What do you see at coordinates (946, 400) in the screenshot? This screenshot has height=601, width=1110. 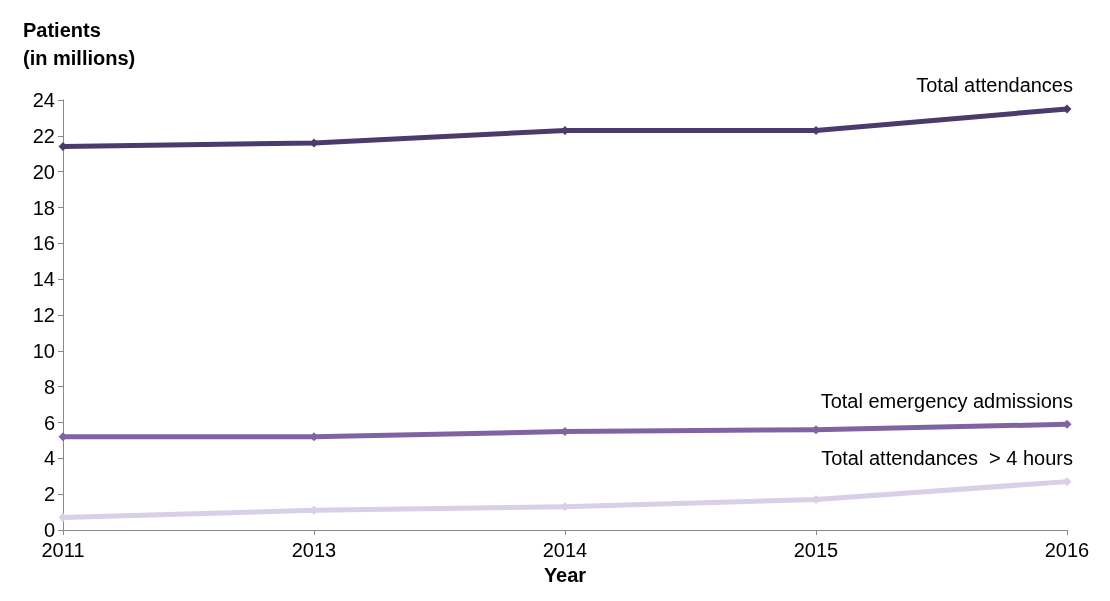 I see `series-label: Total emergency admissions` at bounding box center [946, 400].